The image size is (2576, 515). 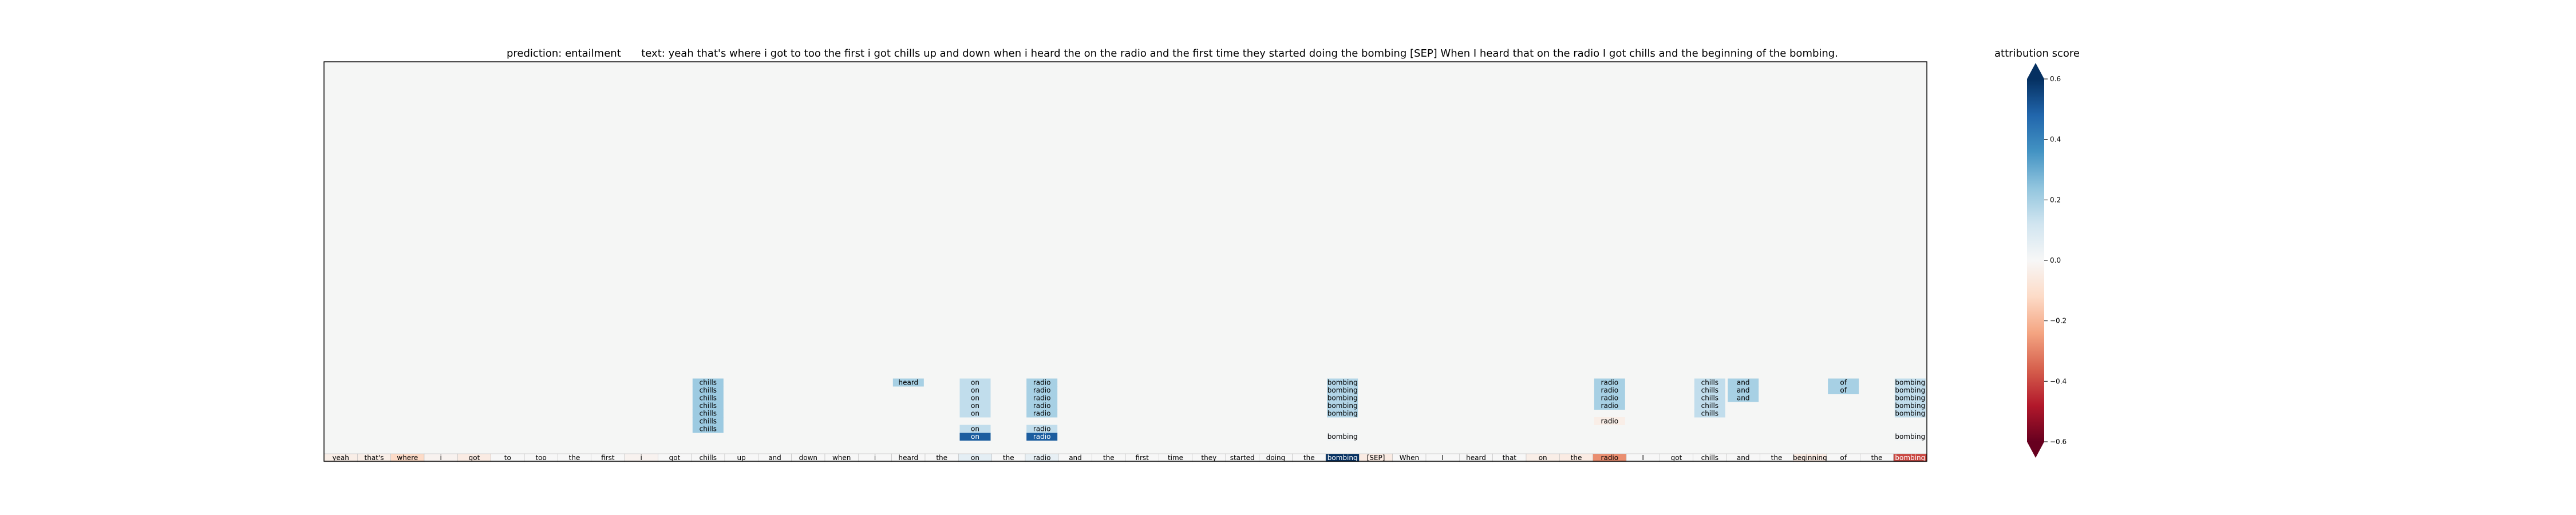 What do you see at coordinates (2035, 71) in the screenshot?
I see `colorbar-extend-top` at bounding box center [2035, 71].